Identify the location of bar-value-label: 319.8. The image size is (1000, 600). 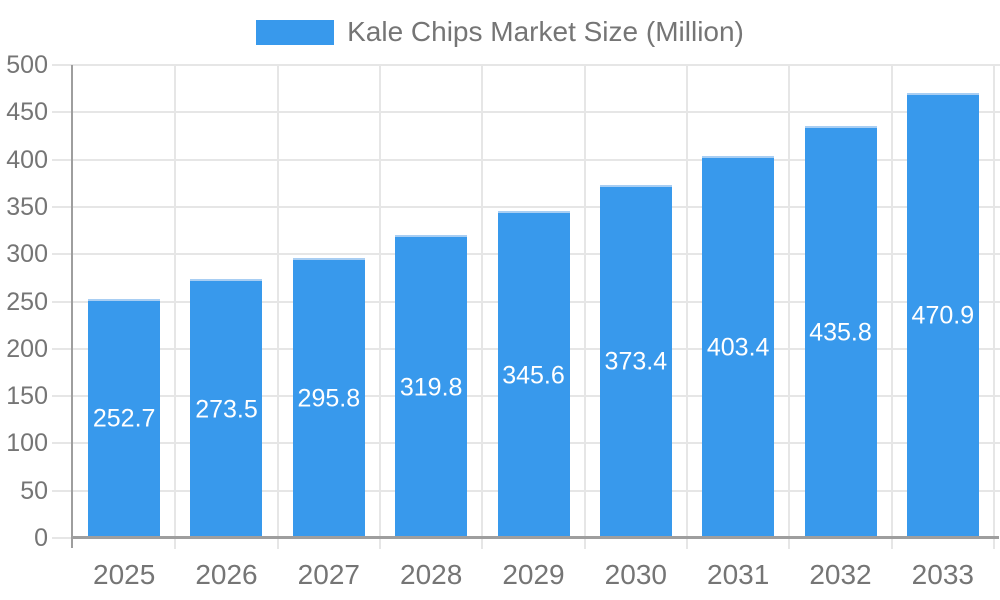
(431, 387).